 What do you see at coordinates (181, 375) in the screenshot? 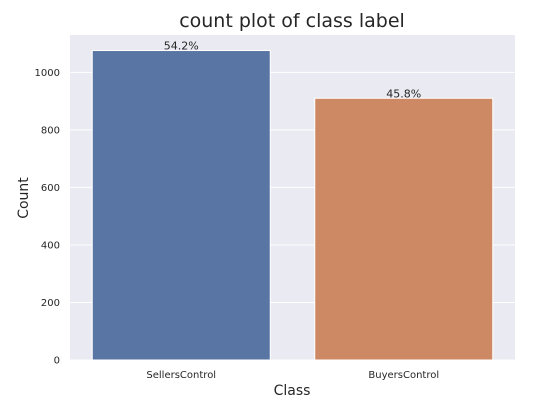
I see `x-tick-label: SellersControl` at bounding box center [181, 375].